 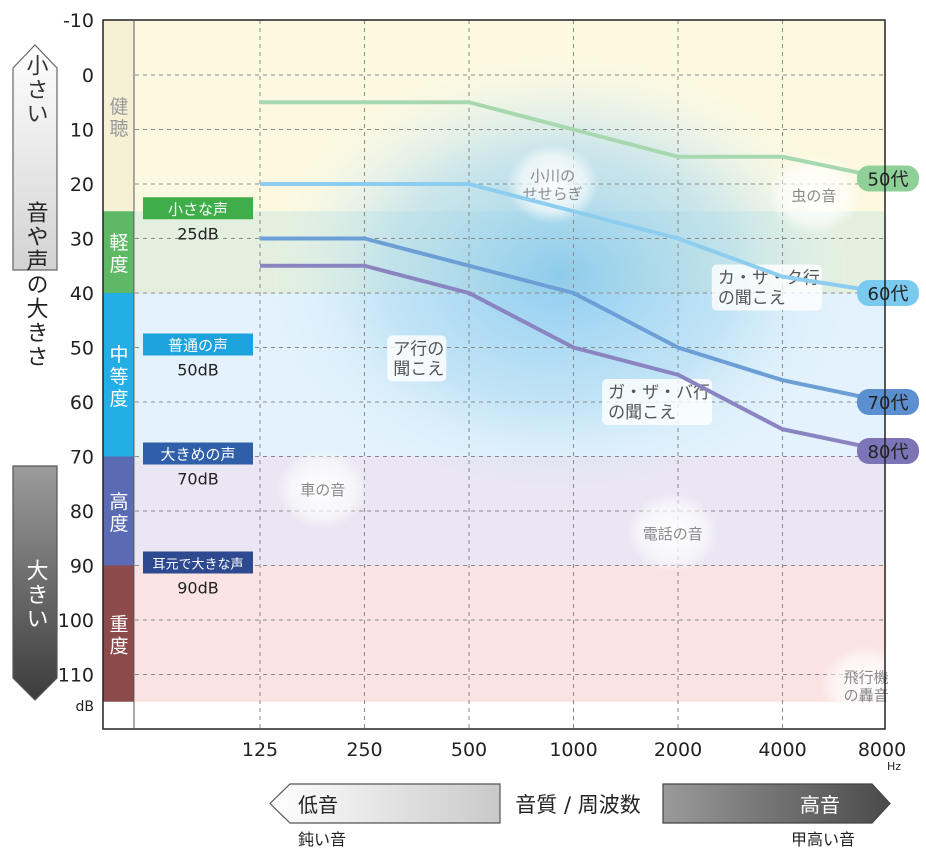 What do you see at coordinates (82, 512) in the screenshot?
I see `y-tick-label: 80` at bounding box center [82, 512].